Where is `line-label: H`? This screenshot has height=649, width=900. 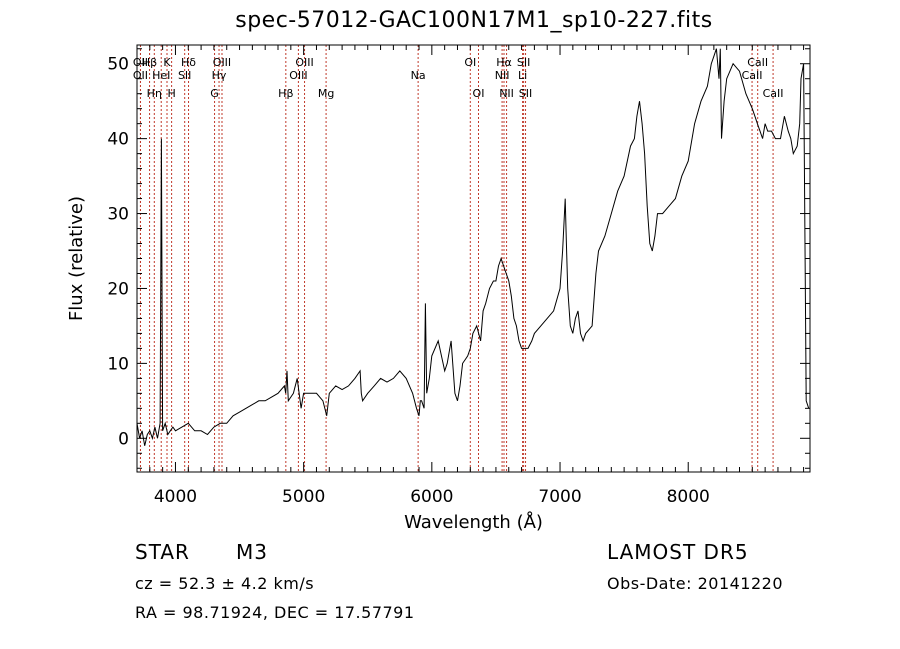
line-label: H is located at coordinates (171, 93).